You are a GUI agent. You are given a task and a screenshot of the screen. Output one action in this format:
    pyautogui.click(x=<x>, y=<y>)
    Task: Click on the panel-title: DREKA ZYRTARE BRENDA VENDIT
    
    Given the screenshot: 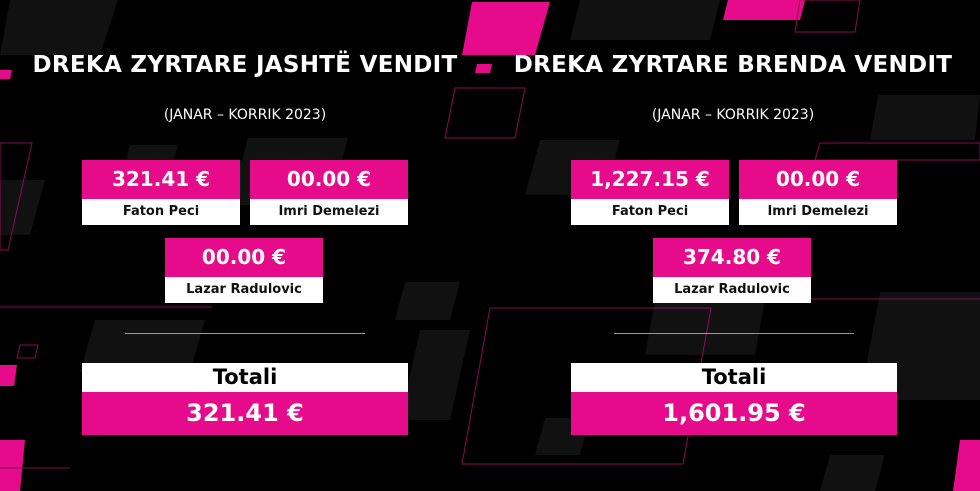 What is the action you would take?
    pyautogui.click(x=733, y=65)
    